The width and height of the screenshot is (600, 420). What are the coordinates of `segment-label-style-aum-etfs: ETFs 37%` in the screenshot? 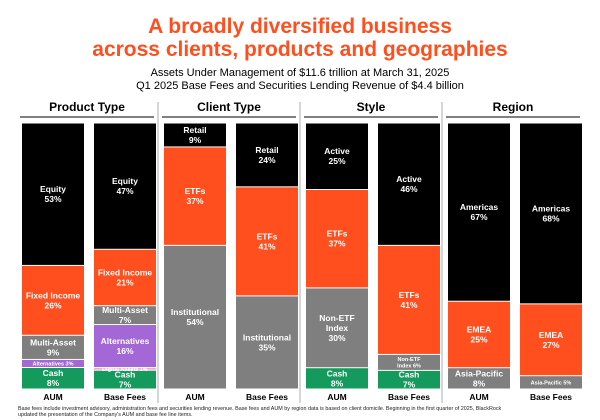 It's located at (337, 239).